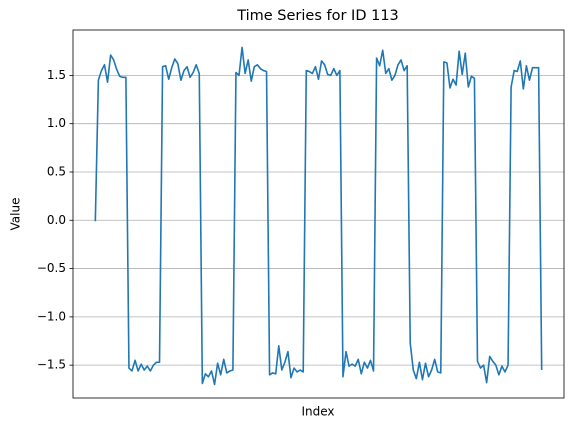  What do you see at coordinates (317, 412) in the screenshot?
I see `x-axis-label: Index` at bounding box center [317, 412].